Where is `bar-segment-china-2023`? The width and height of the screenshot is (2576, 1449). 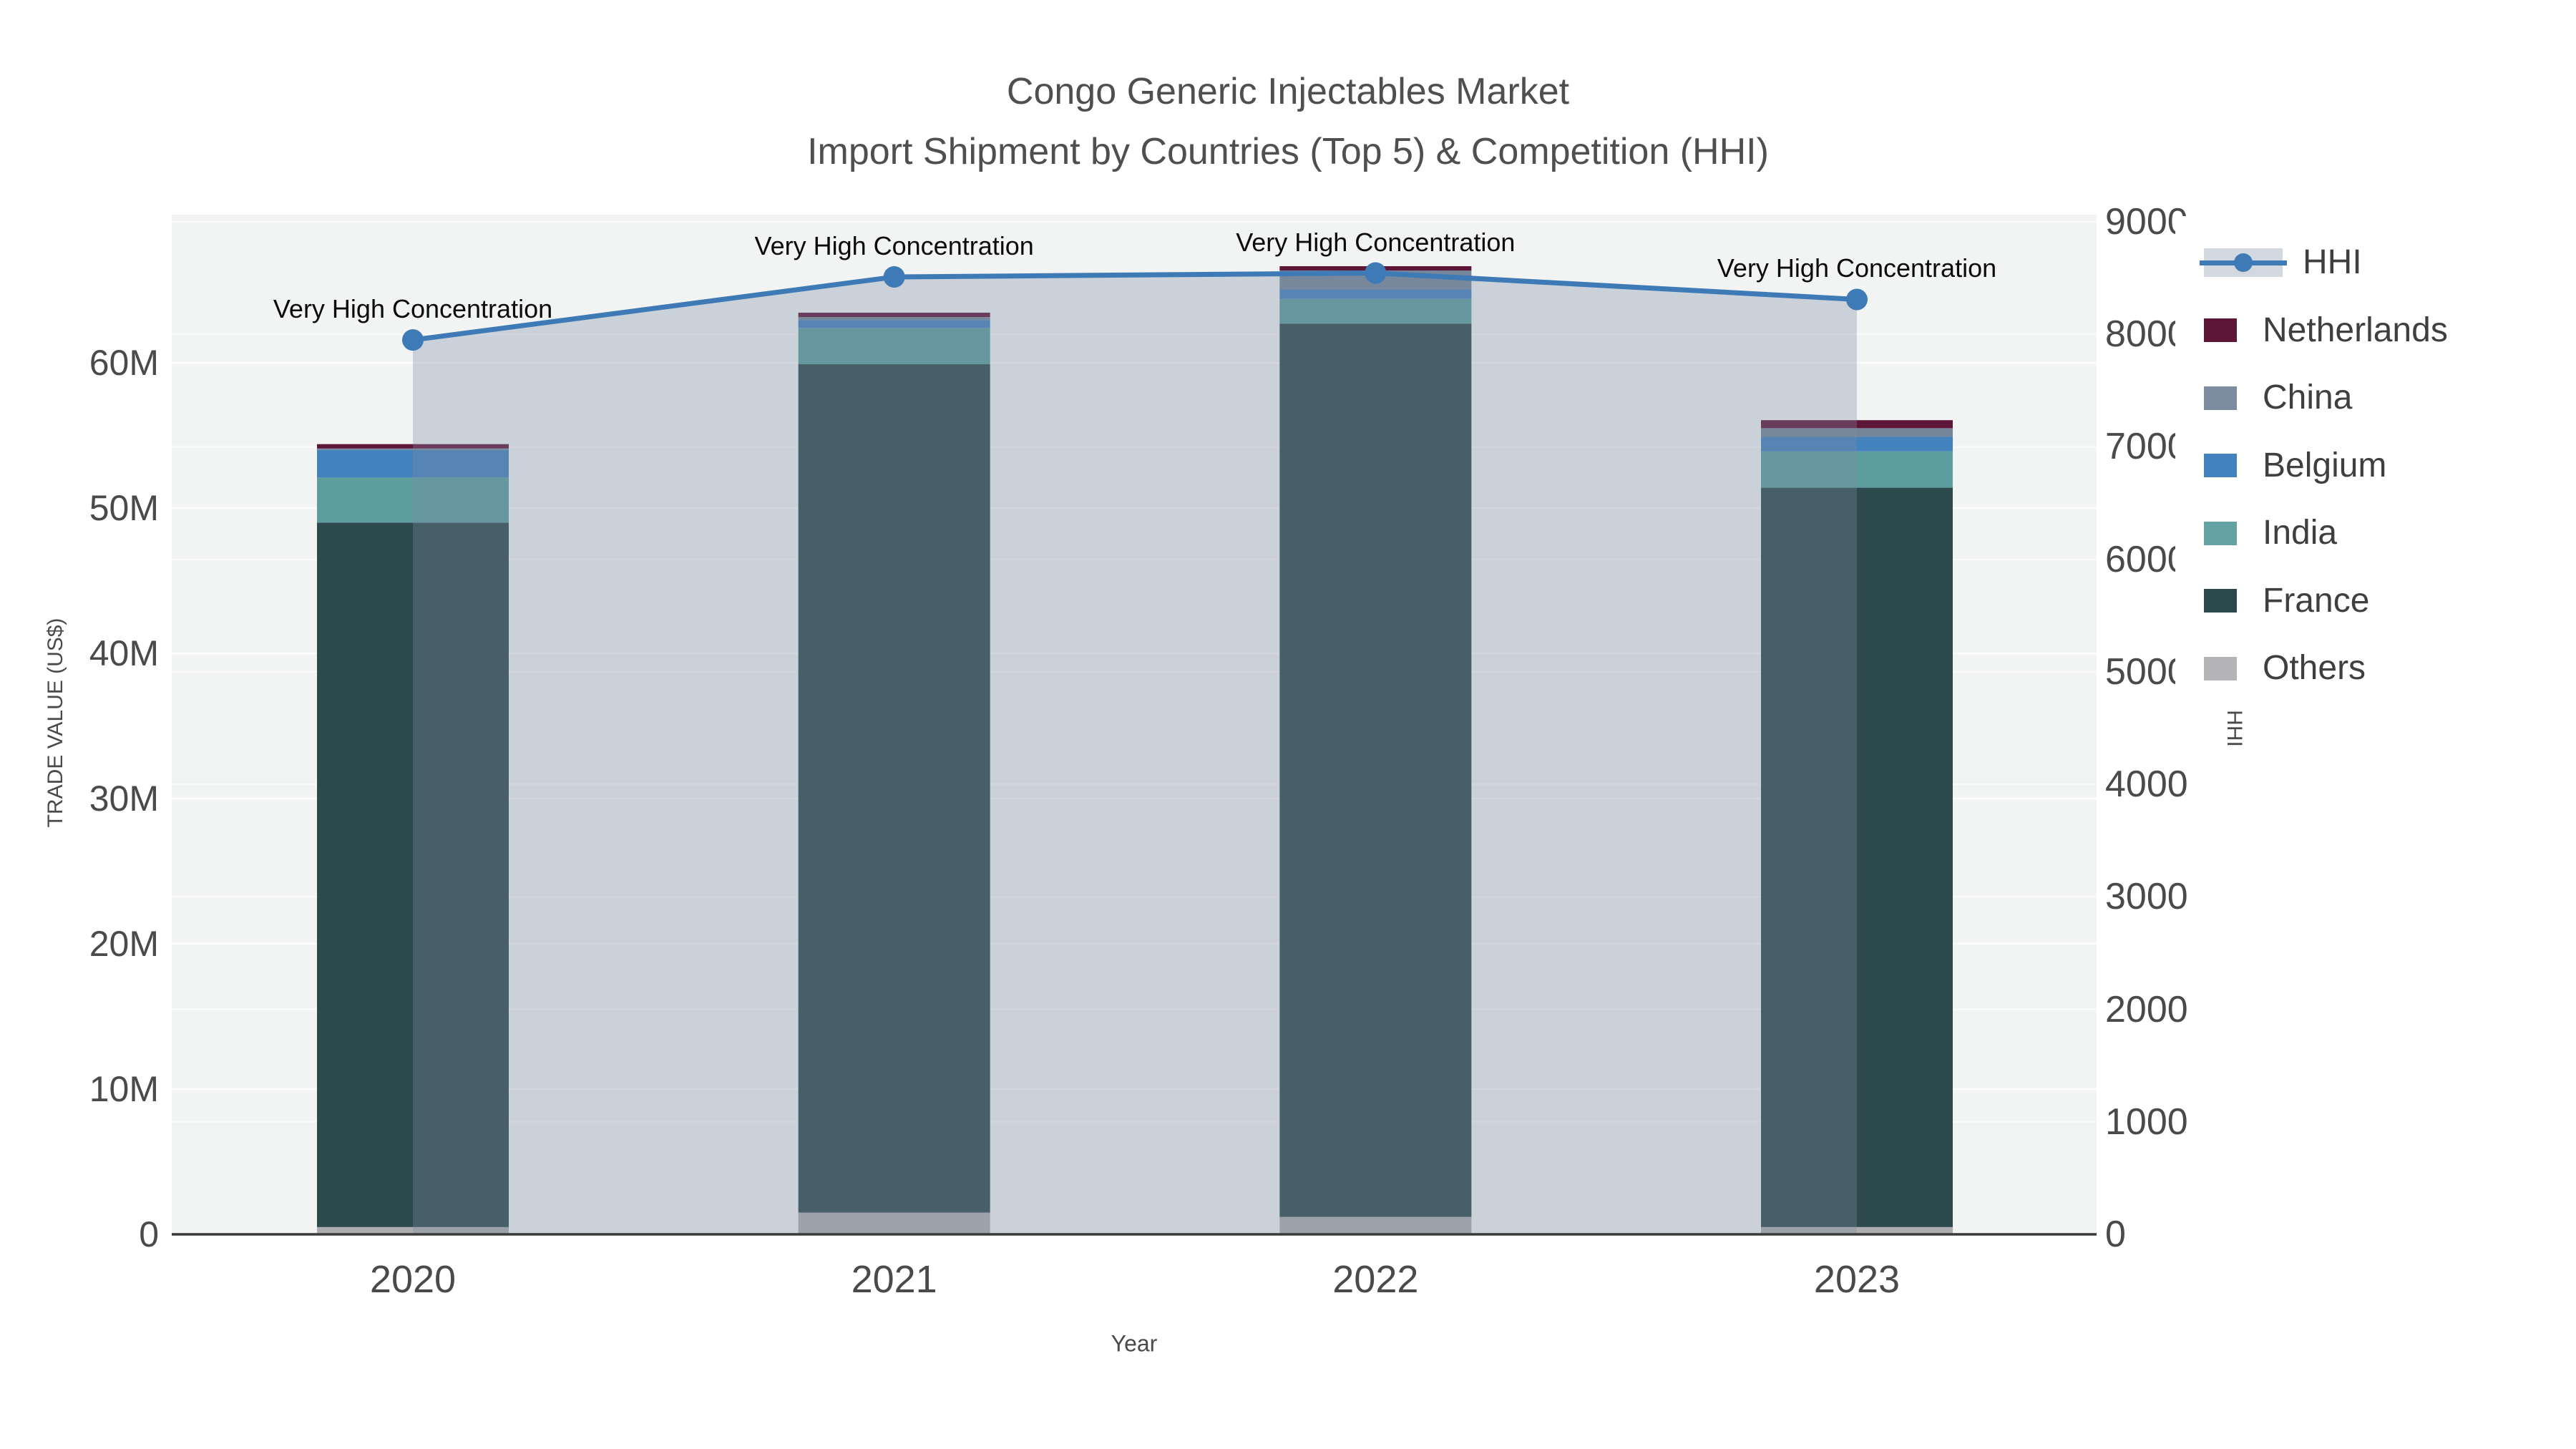 bar-segment-china-2023 is located at coordinates (1857, 432).